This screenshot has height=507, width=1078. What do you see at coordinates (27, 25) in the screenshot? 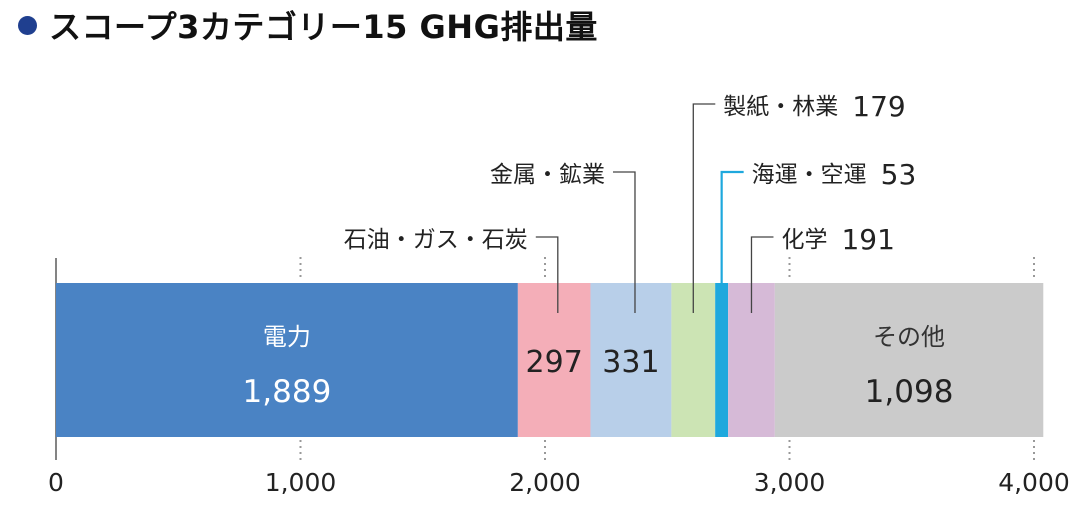
I see `bullet-dot-icon` at bounding box center [27, 25].